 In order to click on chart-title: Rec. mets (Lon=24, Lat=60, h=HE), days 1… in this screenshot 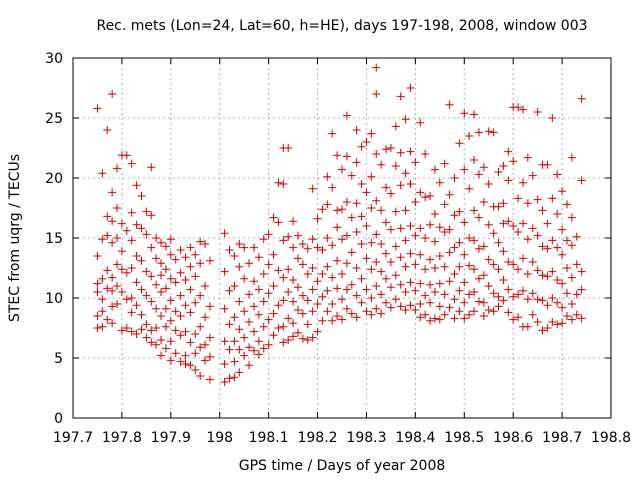, I will do `click(341, 26)`.